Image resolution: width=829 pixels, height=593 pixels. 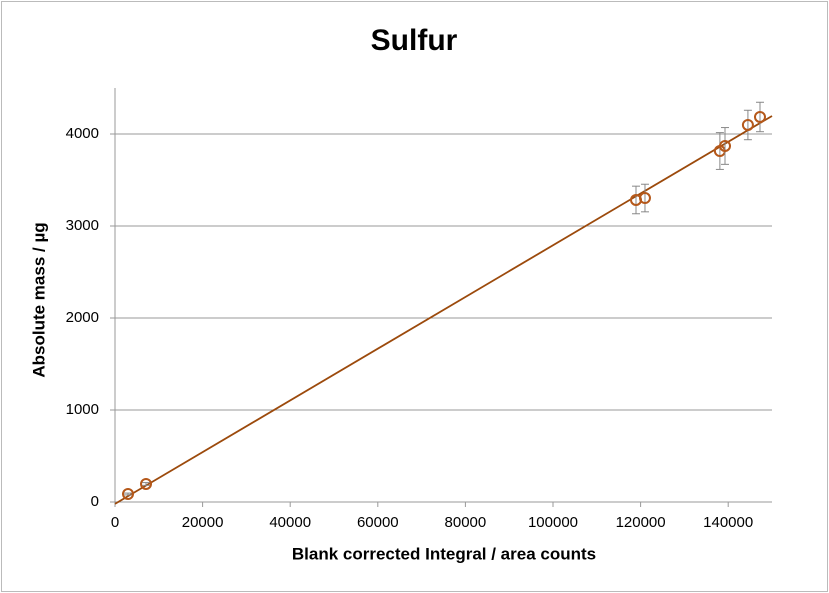 I want to click on x-tick-label: 40000, so click(x=290, y=522).